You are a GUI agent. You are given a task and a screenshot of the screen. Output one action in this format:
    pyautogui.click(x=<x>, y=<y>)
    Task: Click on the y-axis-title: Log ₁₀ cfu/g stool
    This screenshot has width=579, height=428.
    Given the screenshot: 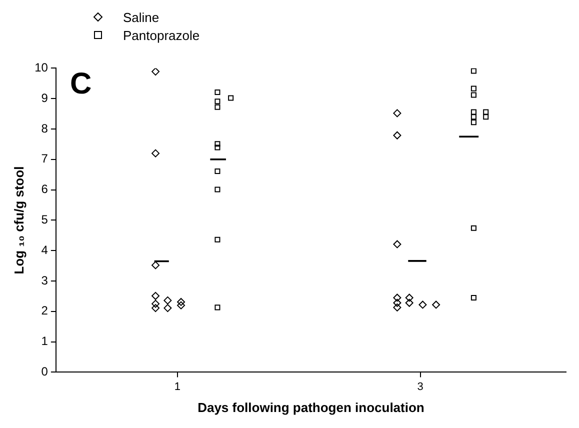 What is the action you would take?
    pyautogui.click(x=18, y=220)
    